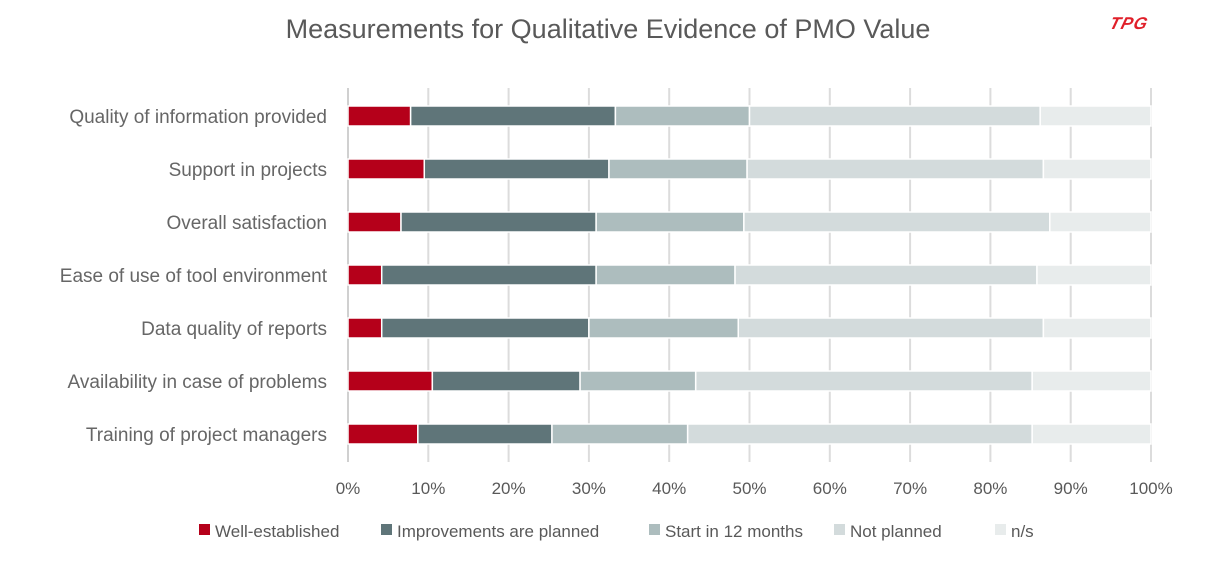 The height and width of the screenshot is (562, 1206). What do you see at coordinates (248, 170) in the screenshot?
I see `category-label: Support in projects` at bounding box center [248, 170].